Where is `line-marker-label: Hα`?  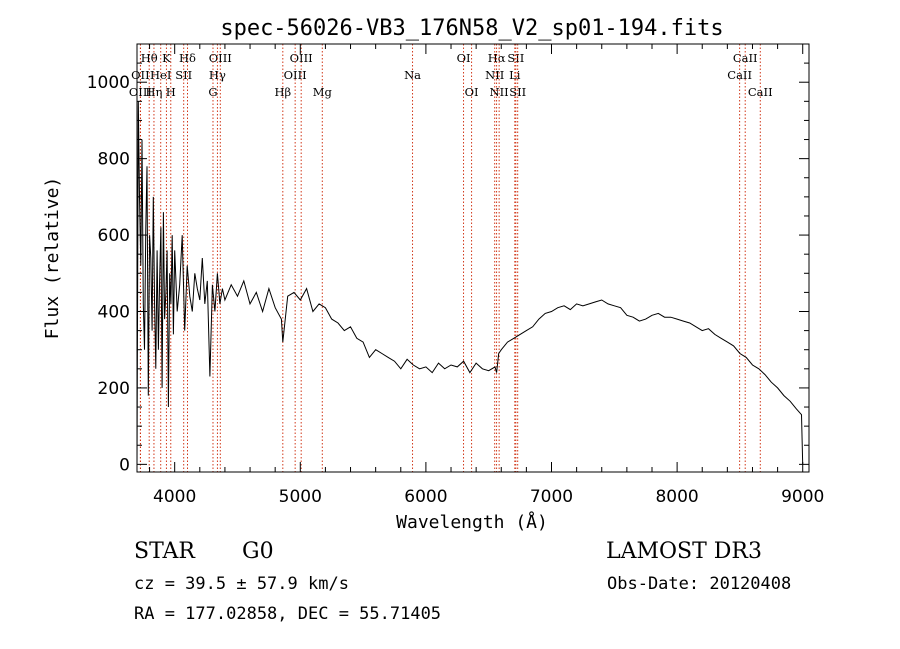 line-marker-label: Hα is located at coordinates (497, 58).